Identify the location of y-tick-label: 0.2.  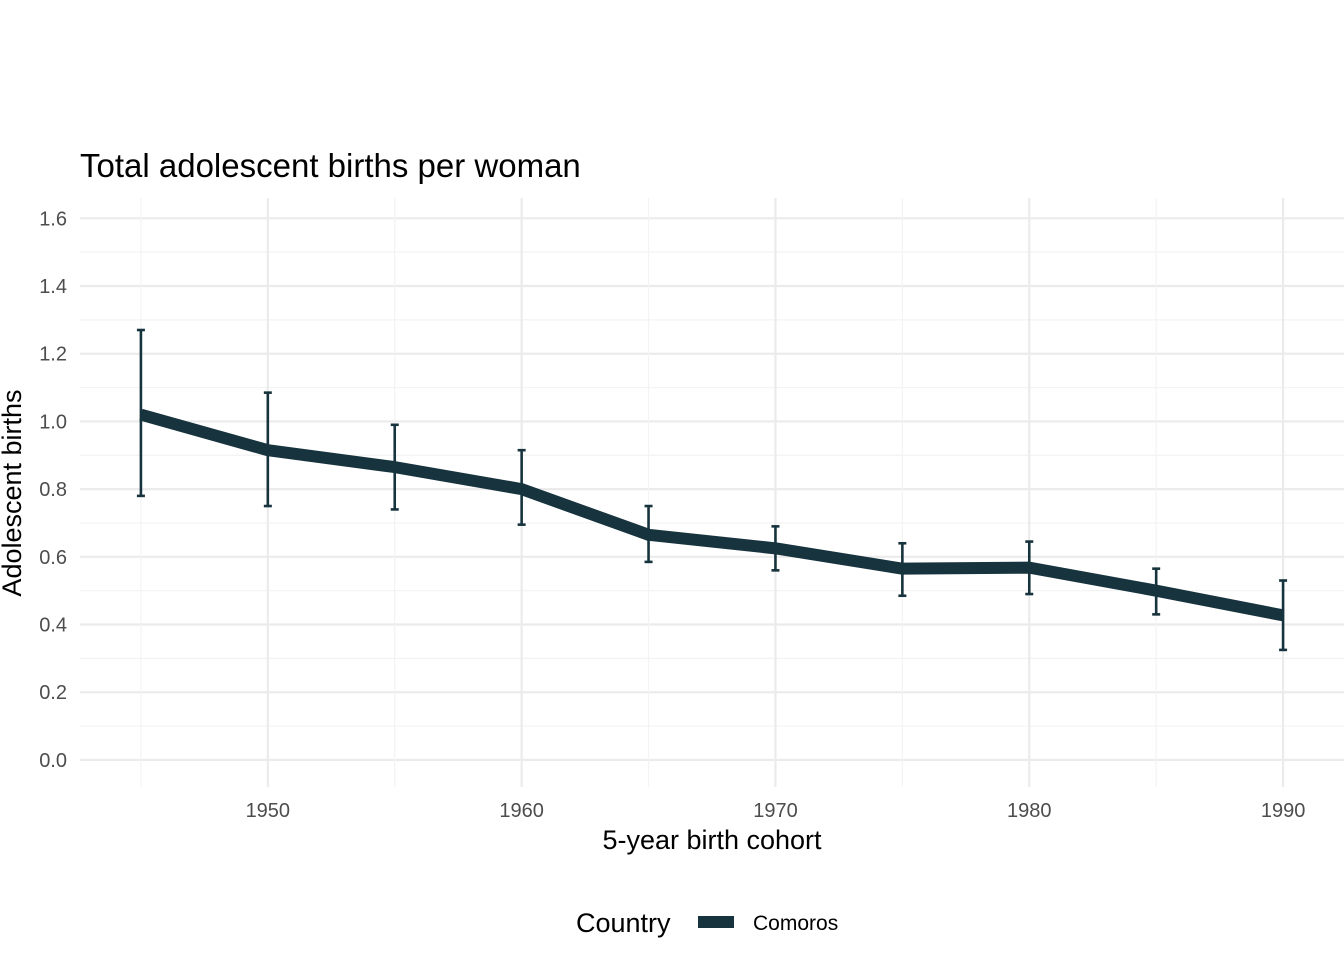
(53, 693).